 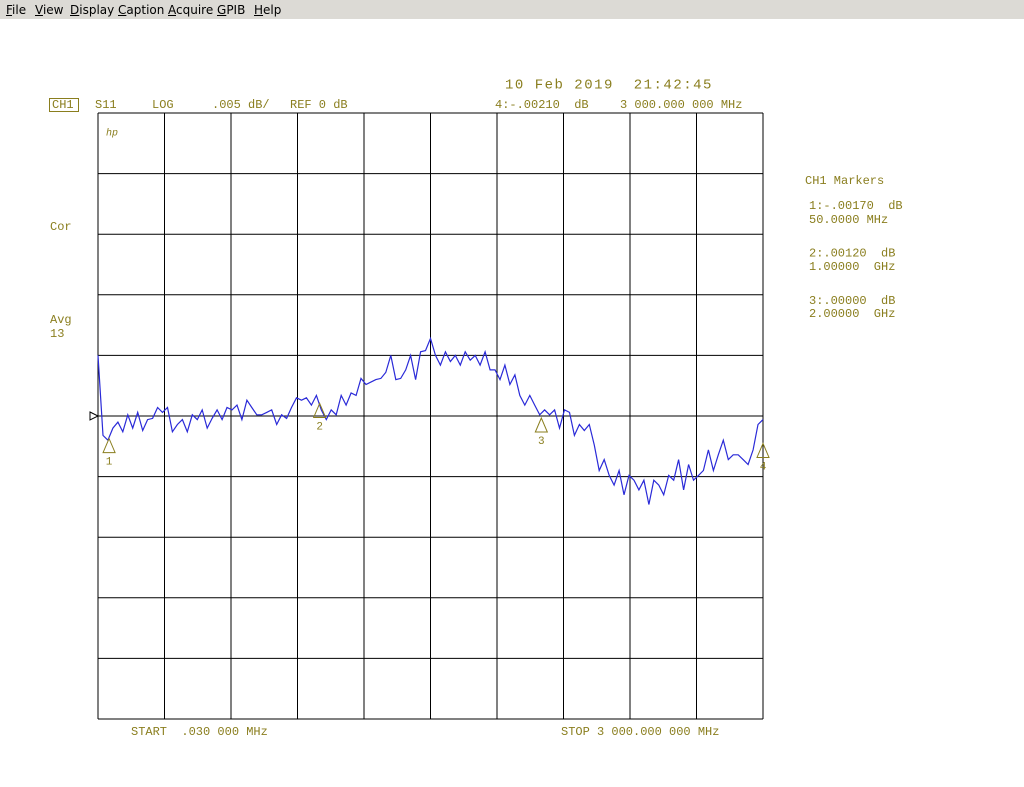 What do you see at coordinates (852, 267) in the screenshot?
I see `marker-readout: 1.00000 GHz` at bounding box center [852, 267].